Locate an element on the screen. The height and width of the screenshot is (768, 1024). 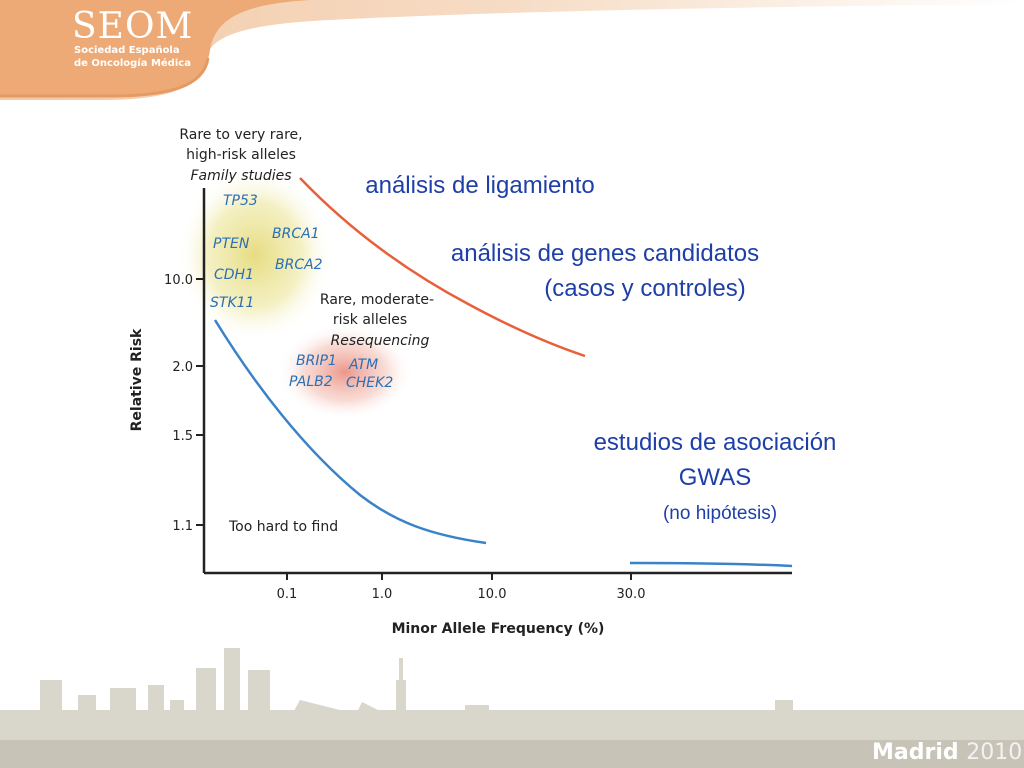
gene-label: PTEN is located at coordinates (231, 244).